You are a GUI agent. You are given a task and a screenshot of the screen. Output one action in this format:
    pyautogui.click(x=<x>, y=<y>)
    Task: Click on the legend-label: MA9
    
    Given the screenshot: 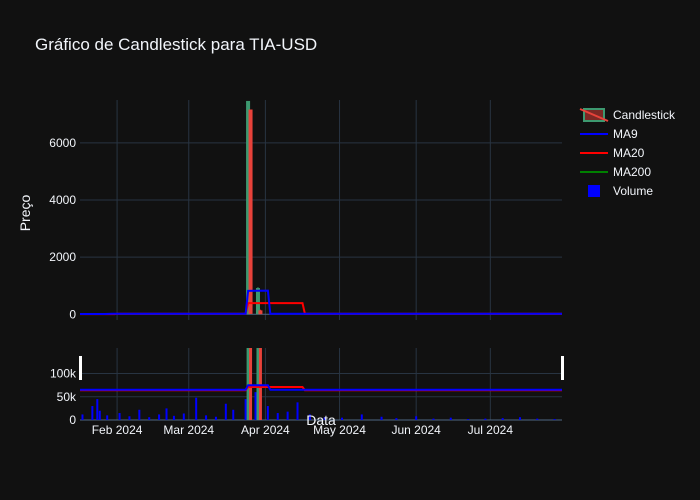 What is the action you would take?
    pyautogui.click(x=625, y=134)
    